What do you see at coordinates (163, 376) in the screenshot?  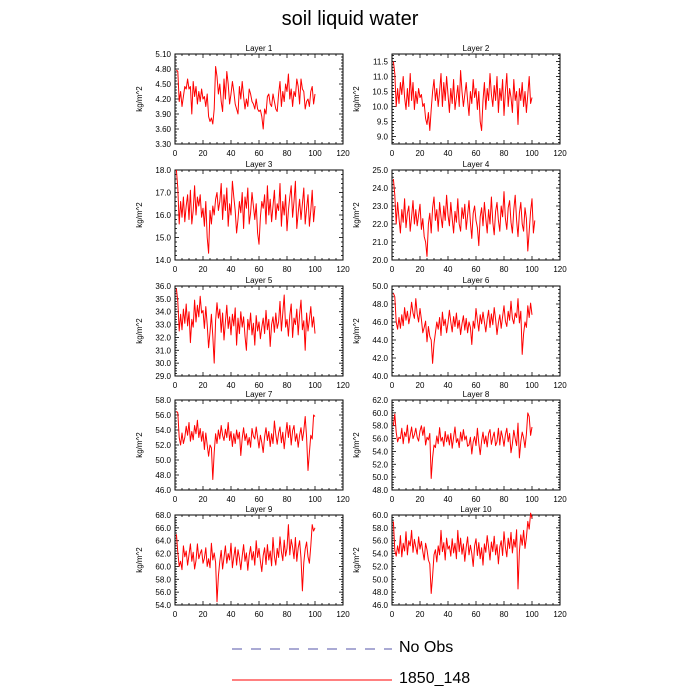 I see `y-tick-label: 29.0` at bounding box center [163, 376].